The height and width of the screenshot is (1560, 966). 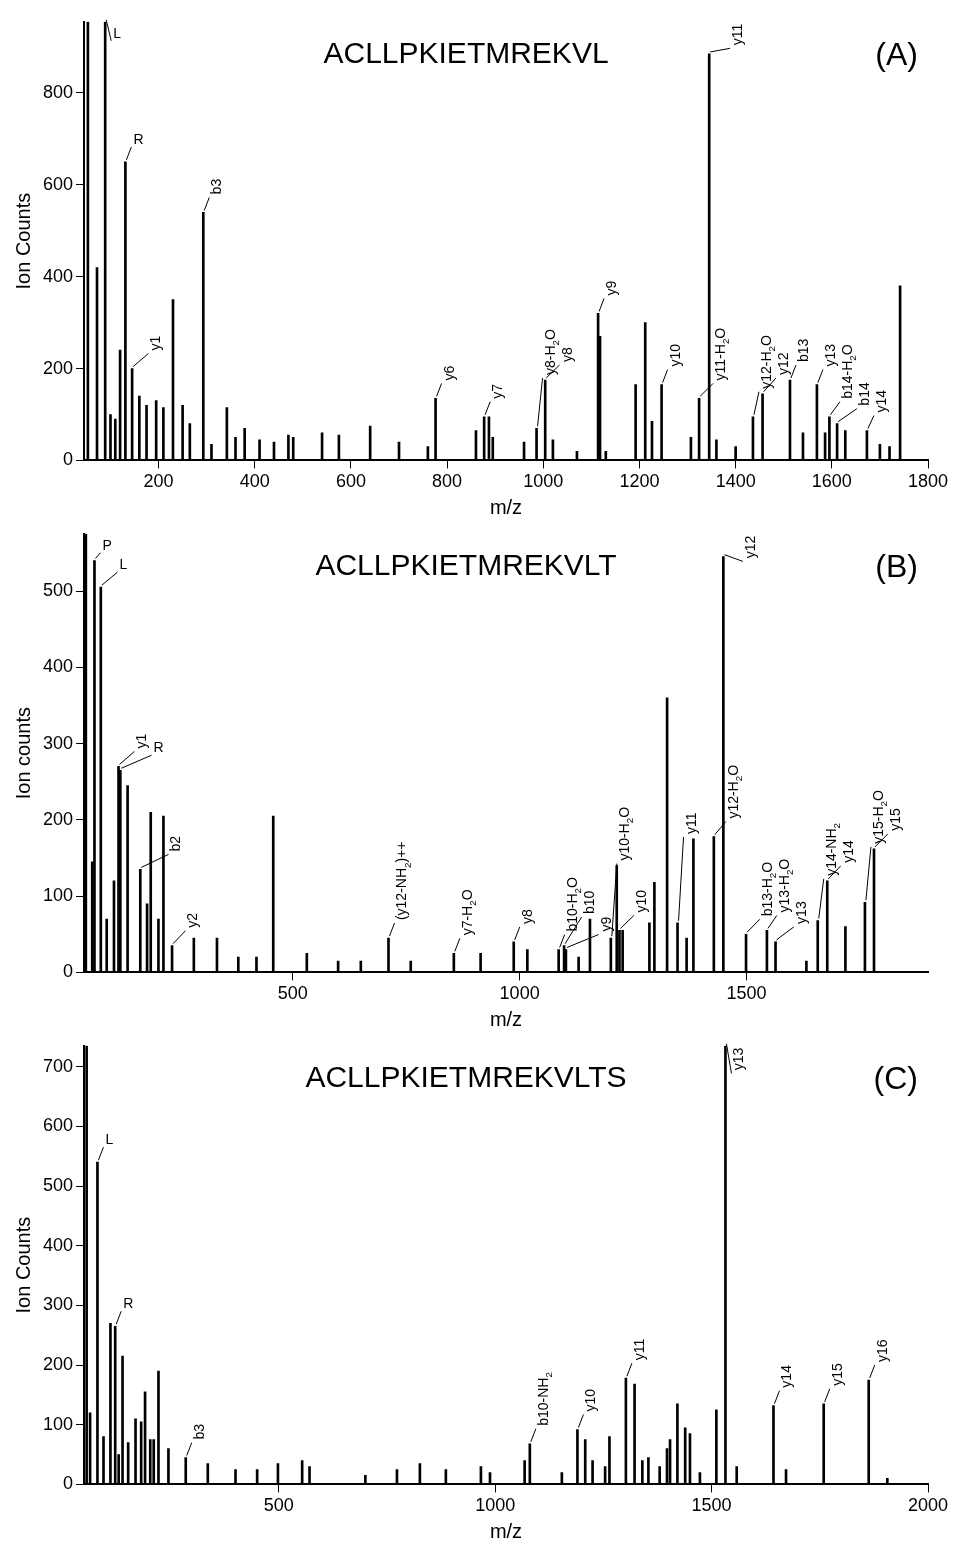 What do you see at coordinates (722, 354) in the screenshot?
I see `annotation: y11-H2O` at bounding box center [722, 354].